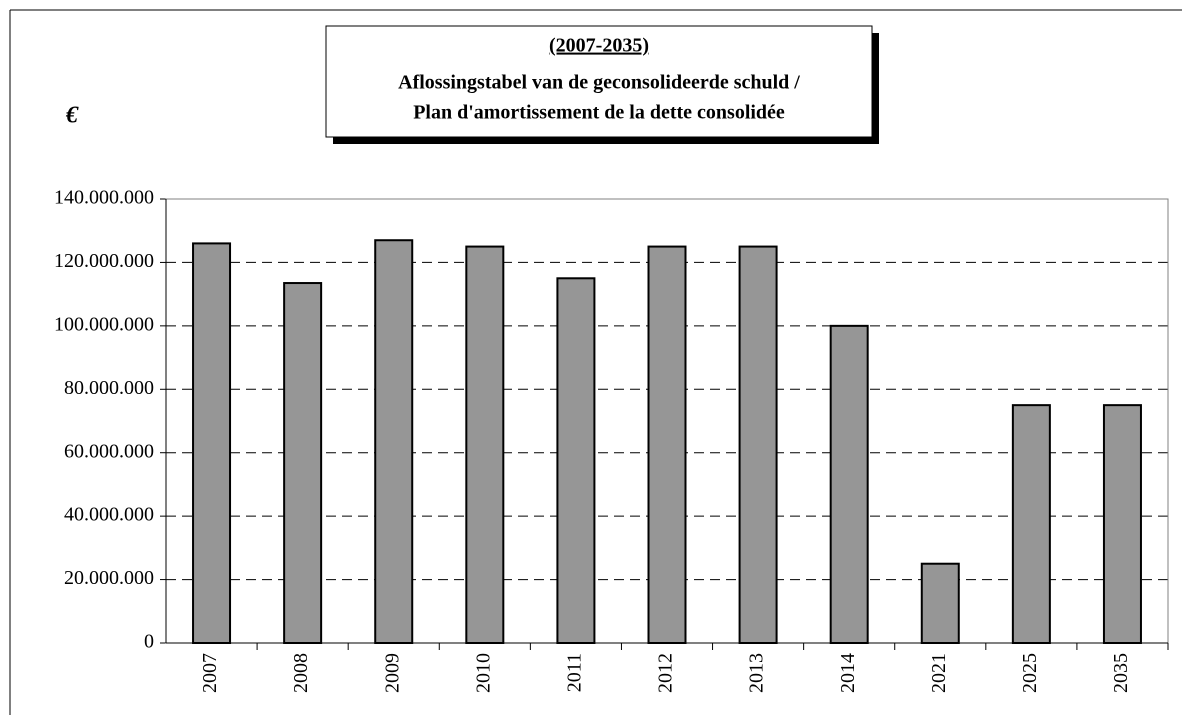 The image size is (1182, 715). What do you see at coordinates (104, 261) in the screenshot?
I see `y-tick-label: 120.000.000` at bounding box center [104, 261].